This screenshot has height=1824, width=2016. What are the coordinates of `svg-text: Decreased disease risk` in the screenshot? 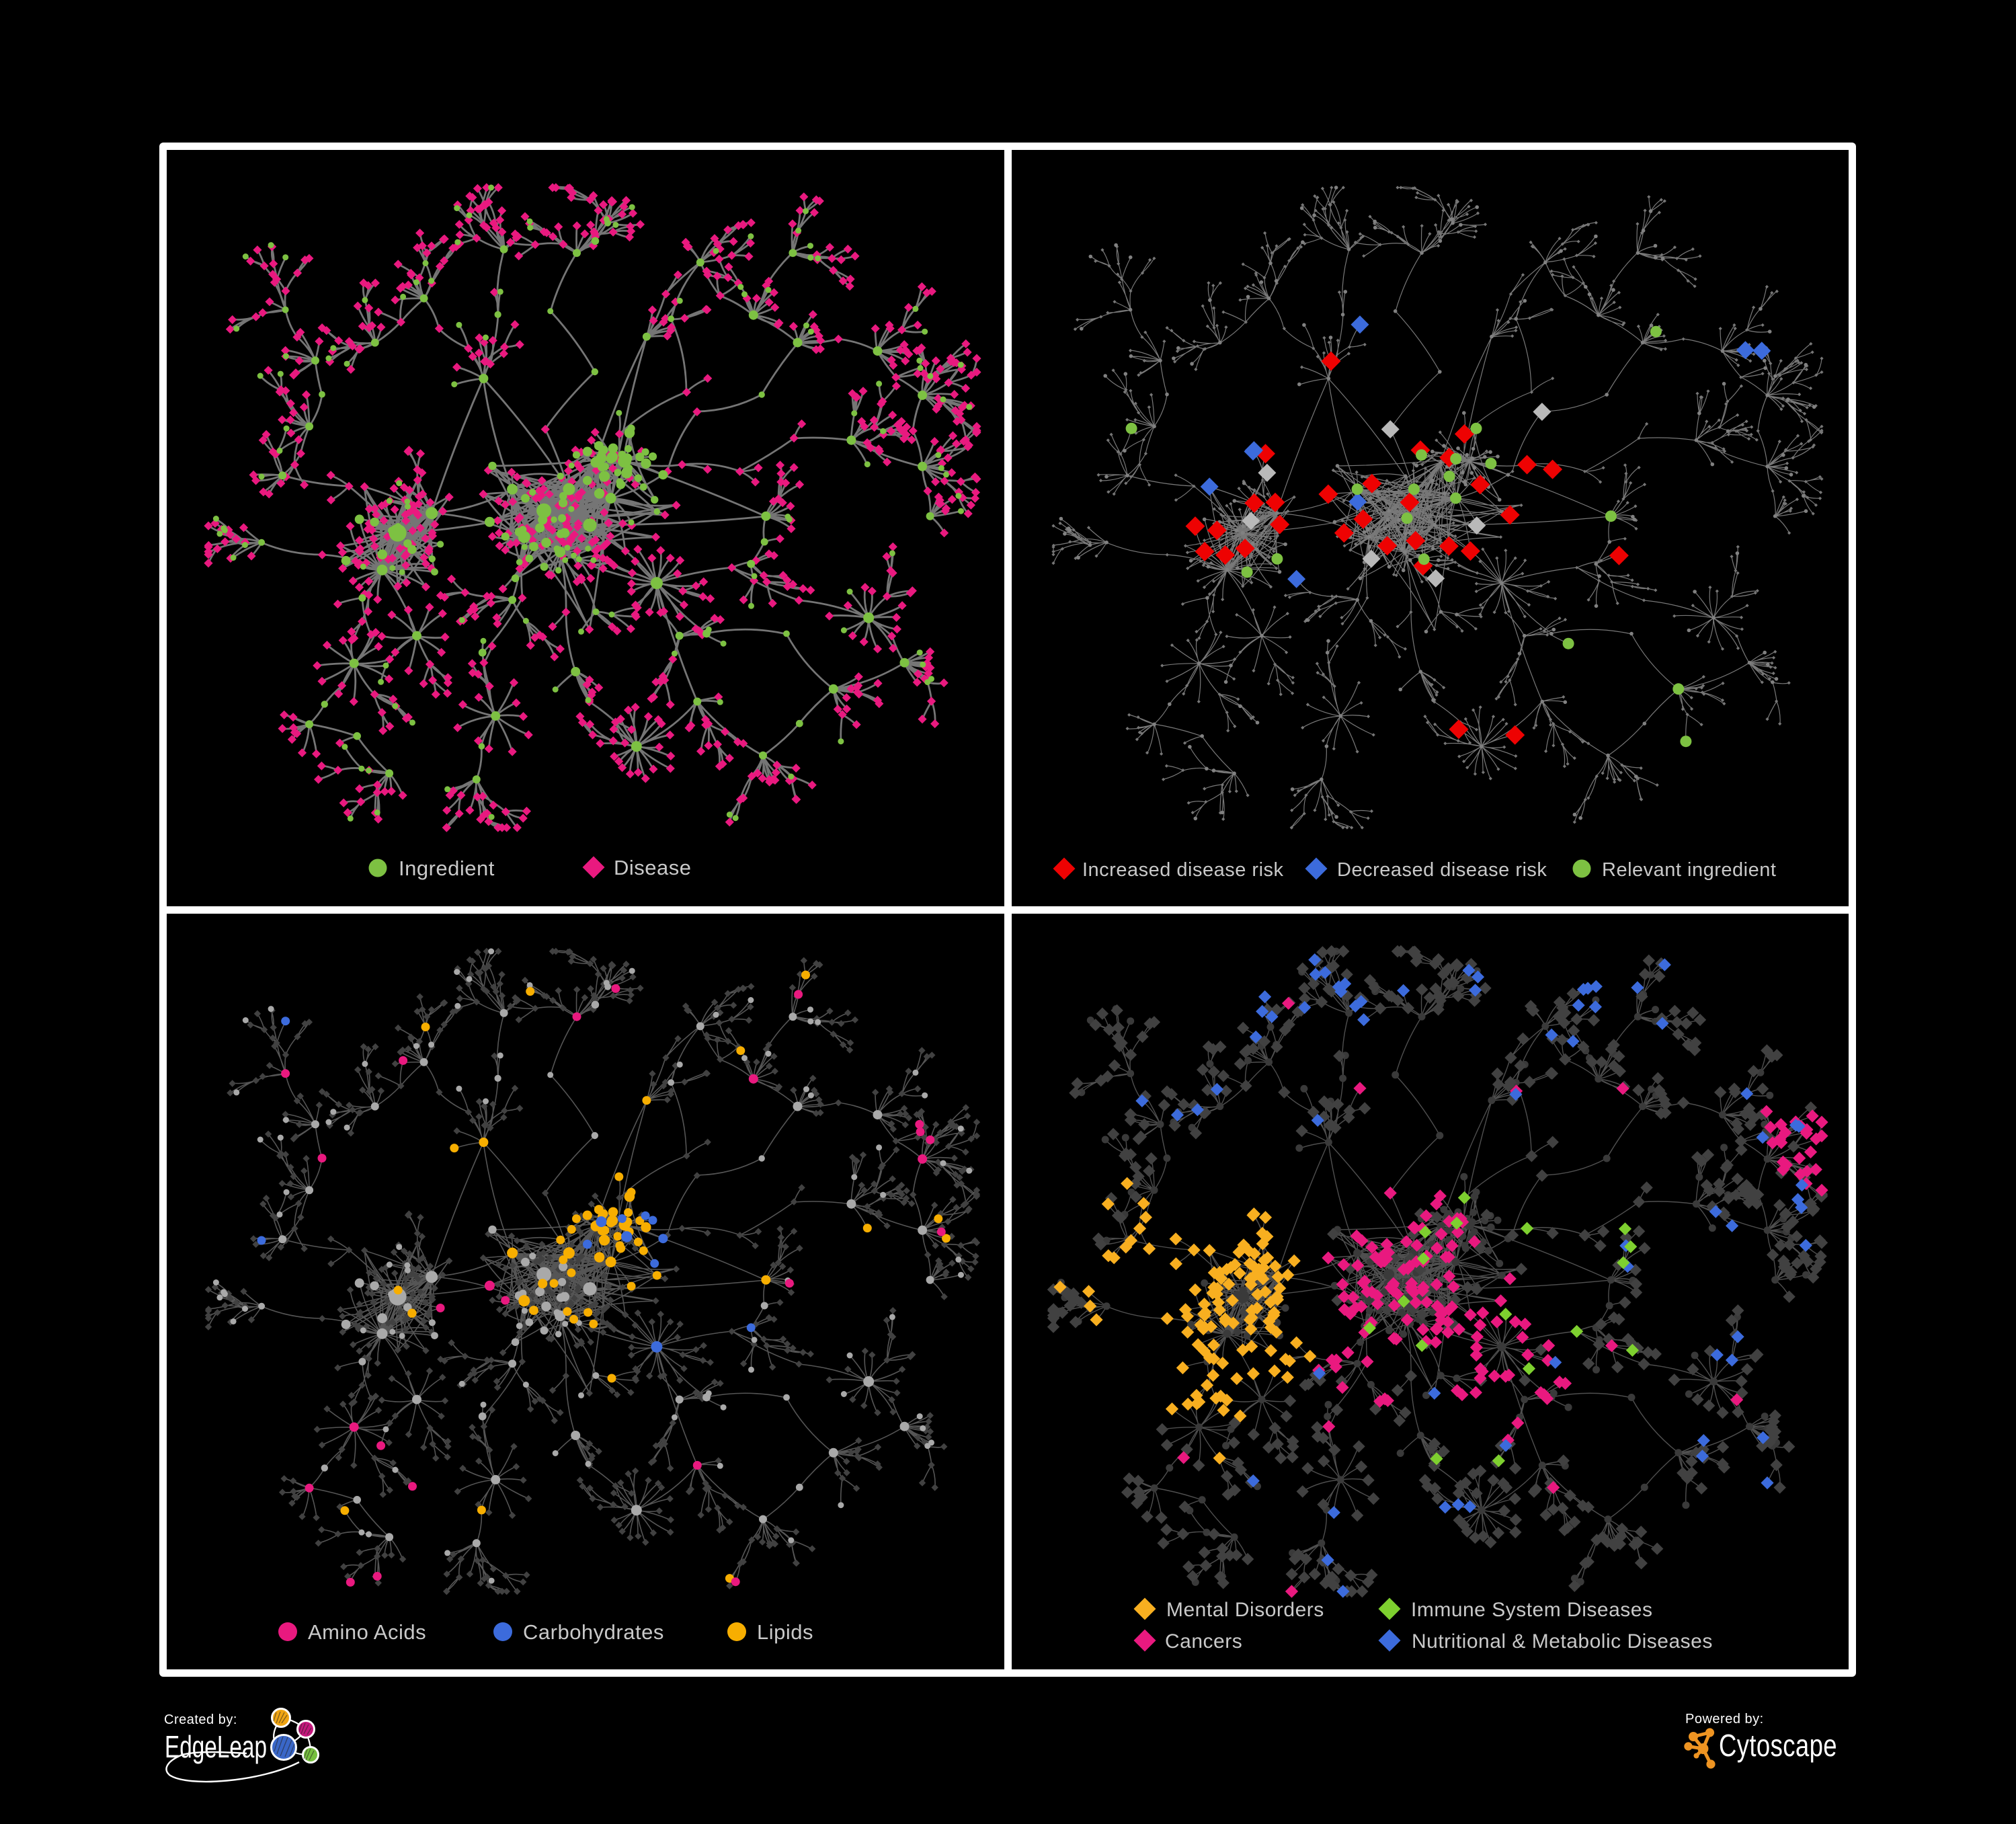 It's located at (1442, 870).